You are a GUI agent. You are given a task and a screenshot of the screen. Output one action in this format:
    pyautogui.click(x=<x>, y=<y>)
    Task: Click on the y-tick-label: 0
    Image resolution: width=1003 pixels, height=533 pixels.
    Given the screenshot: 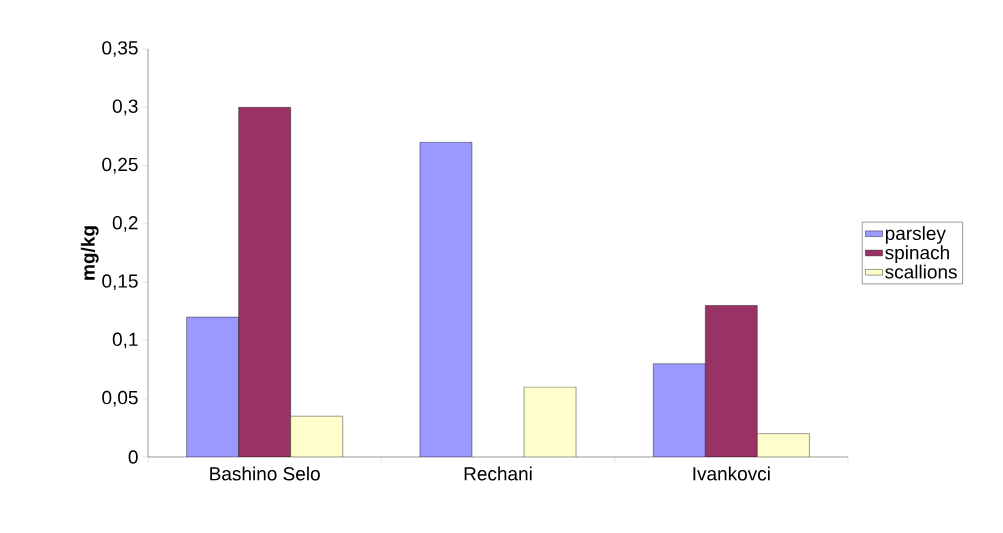 What is the action you would take?
    pyautogui.click(x=133, y=457)
    